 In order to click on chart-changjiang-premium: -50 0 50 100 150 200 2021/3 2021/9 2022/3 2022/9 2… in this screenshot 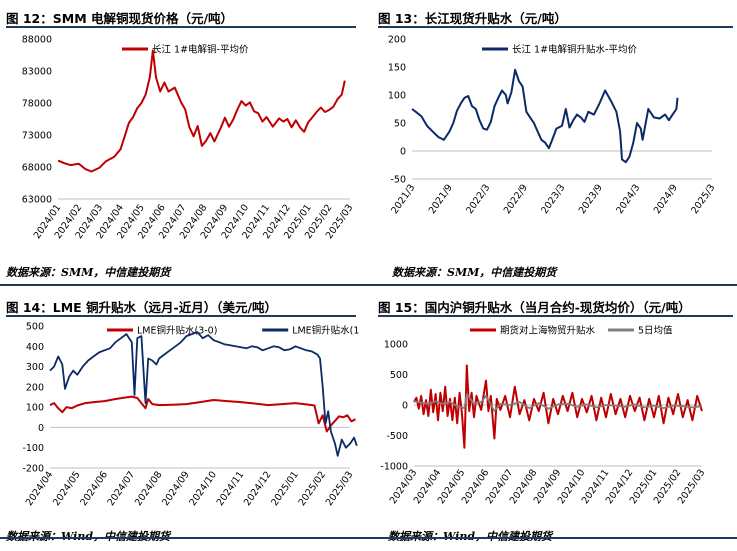, I will do `click(553, 126)`.